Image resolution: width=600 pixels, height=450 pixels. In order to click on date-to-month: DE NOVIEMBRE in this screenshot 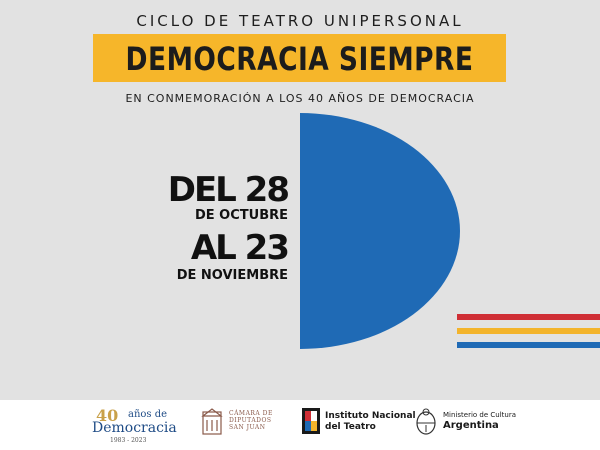, I will do `click(232, 275)`.